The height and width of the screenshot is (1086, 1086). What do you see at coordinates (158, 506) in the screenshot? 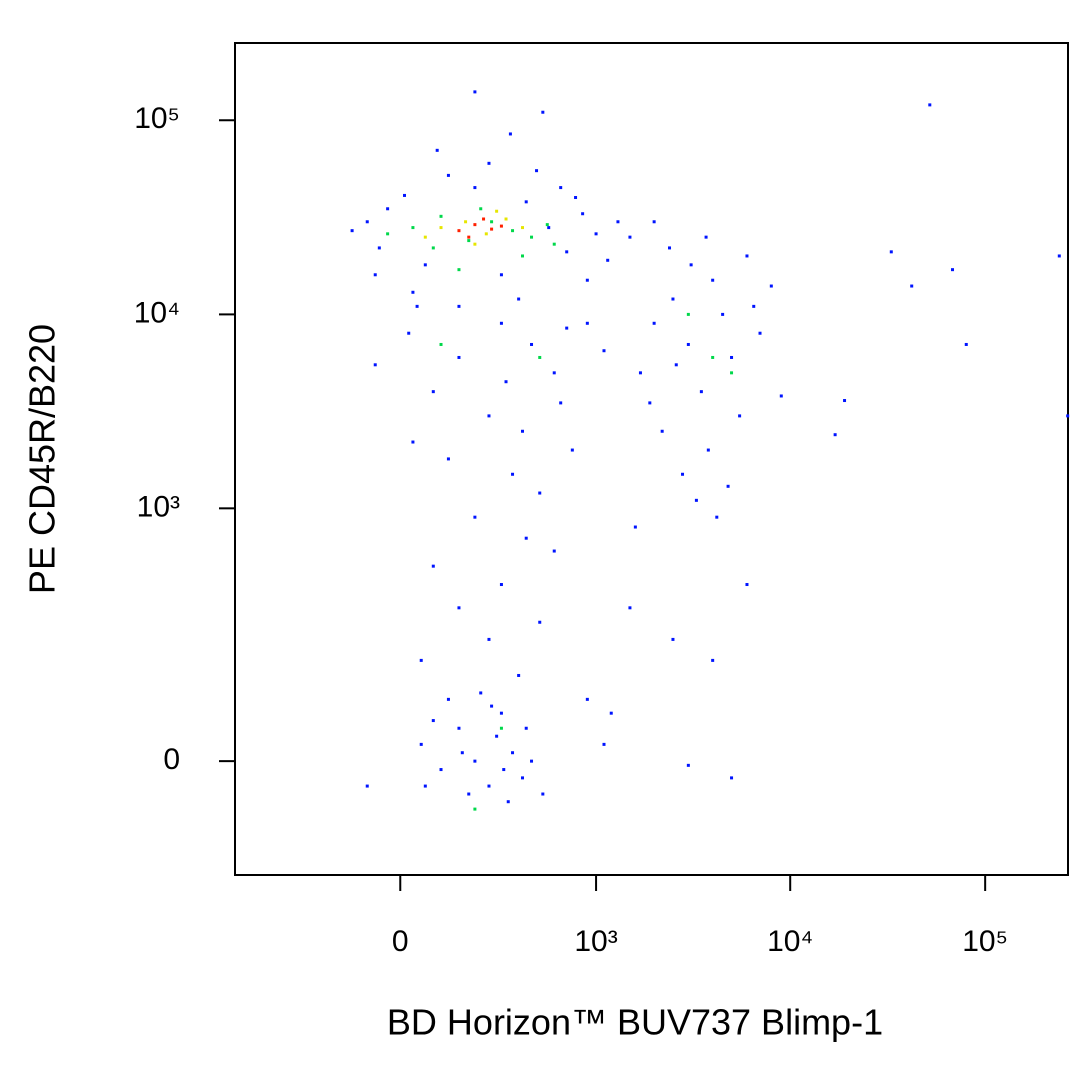
I see `y-tick-label: 10³` at bounding box center [158, 506].